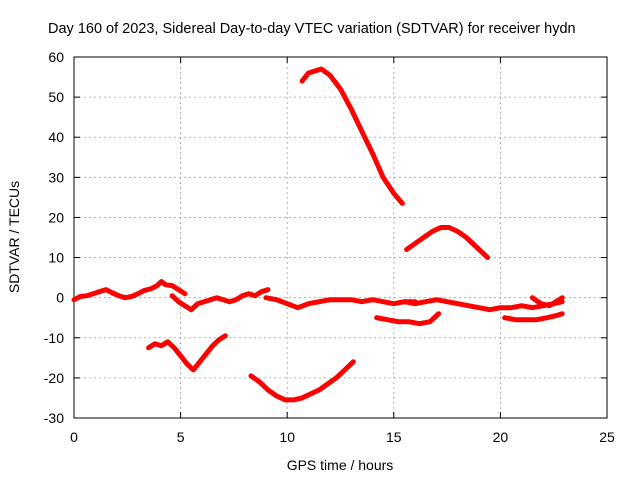 The height and width of the screenshot is (480, 640). I want to click on y-tick-label: -10, so click(54, 338).